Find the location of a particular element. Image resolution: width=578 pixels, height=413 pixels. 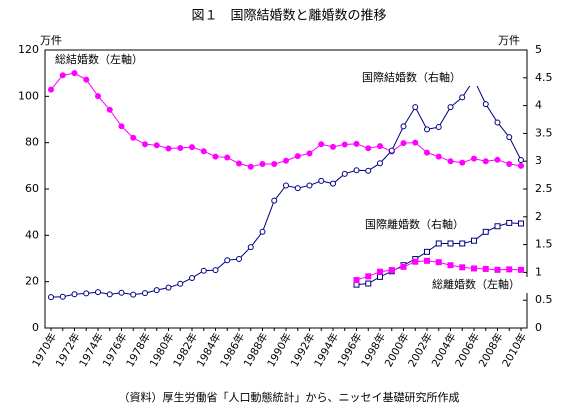

chart-title: 図１ 国際結婚数と離婚数の推移 is located at coordinates (288, 16).